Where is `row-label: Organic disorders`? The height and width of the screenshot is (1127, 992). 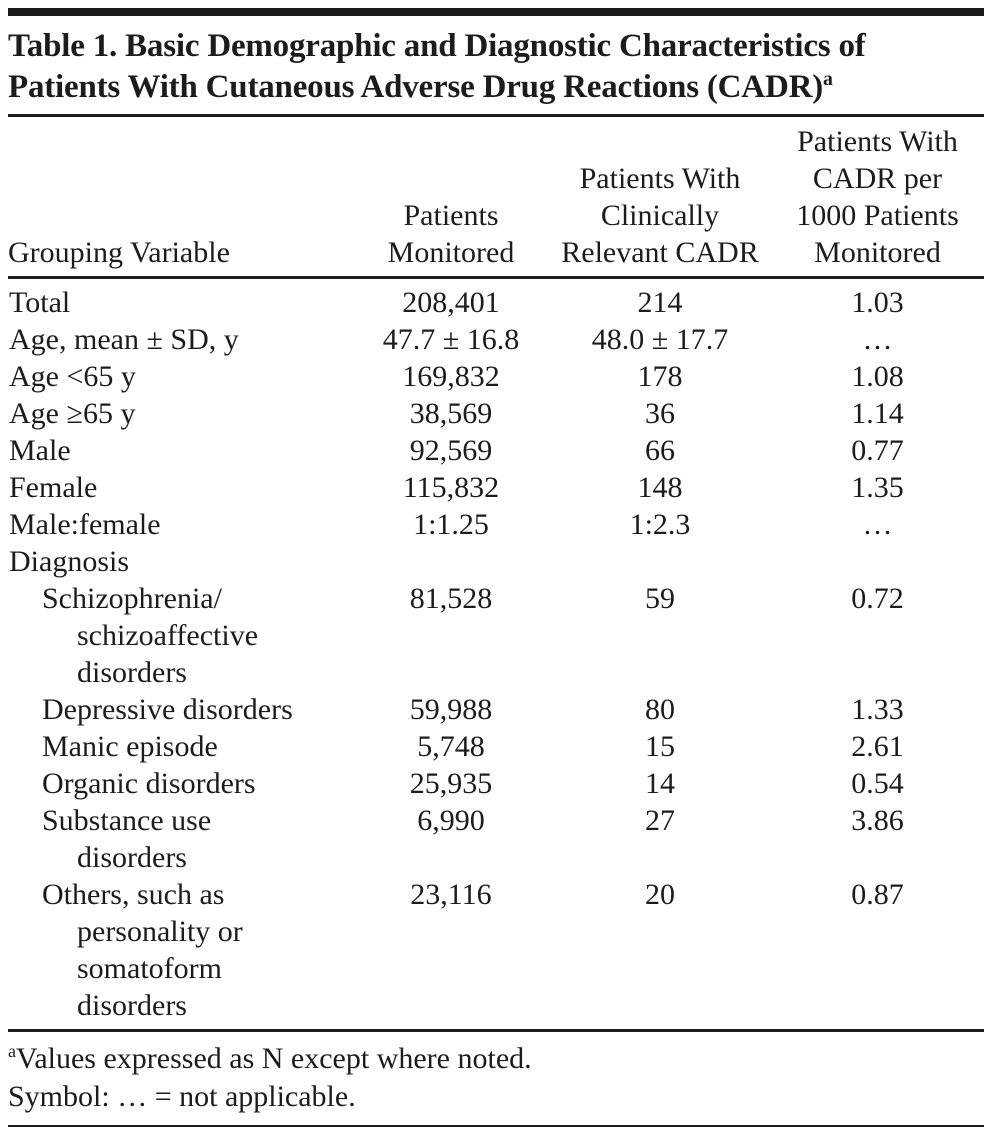
row-label: Organic disorders is located at coordinates (180, 783).